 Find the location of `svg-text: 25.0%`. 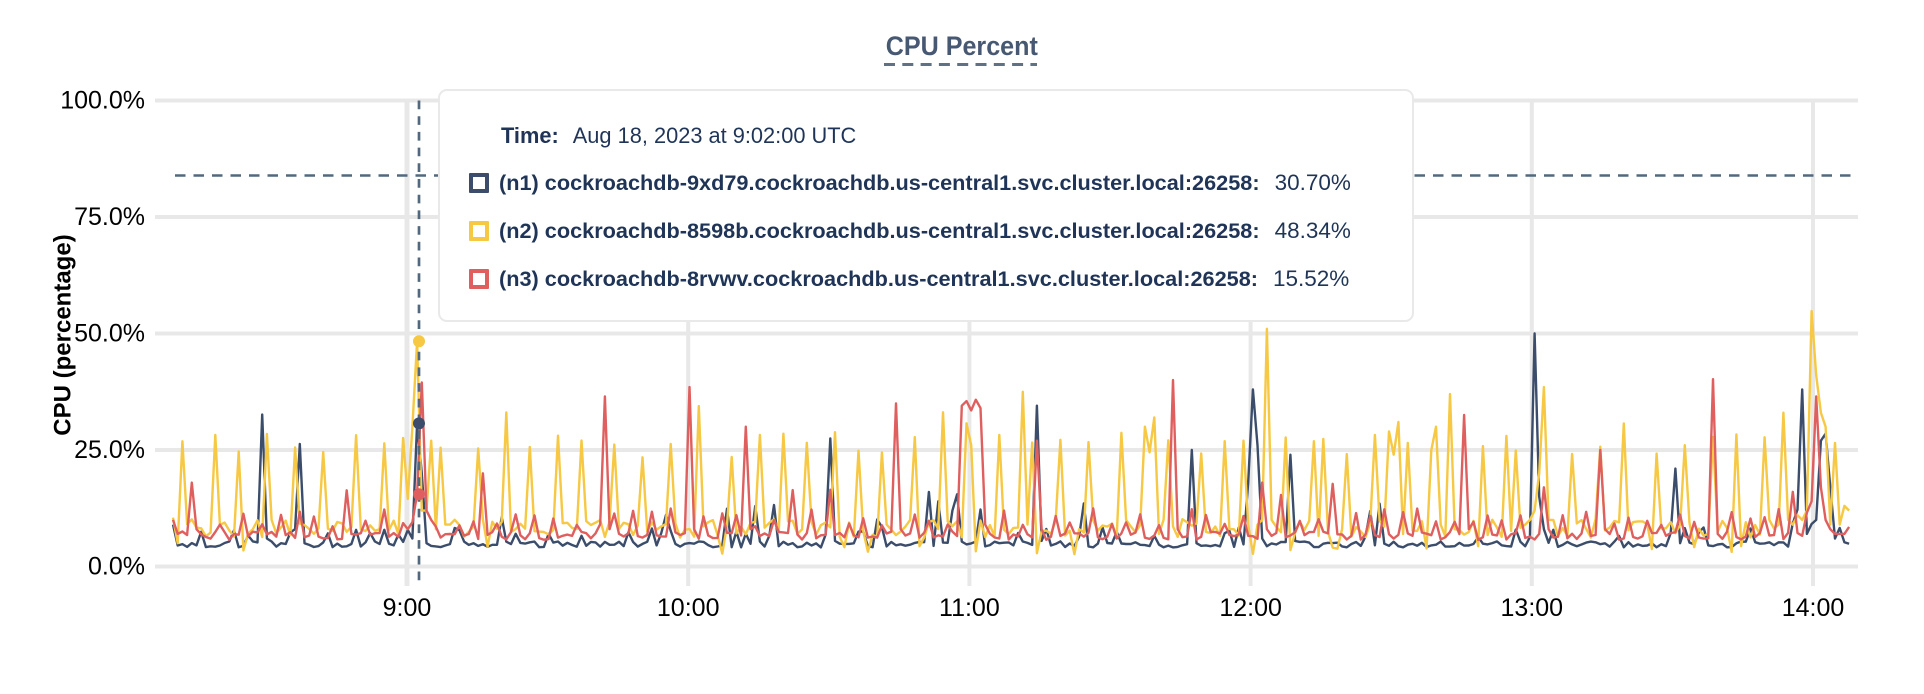

svg-text: 25.0% is located at coordinates (109, 450).